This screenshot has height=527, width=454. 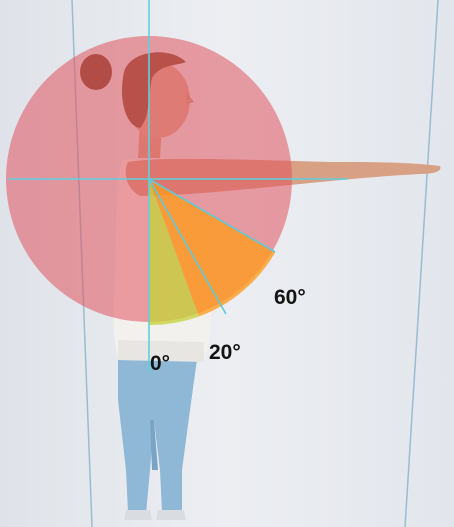 I want to click on line-60deg, so click(x=212, y=215).